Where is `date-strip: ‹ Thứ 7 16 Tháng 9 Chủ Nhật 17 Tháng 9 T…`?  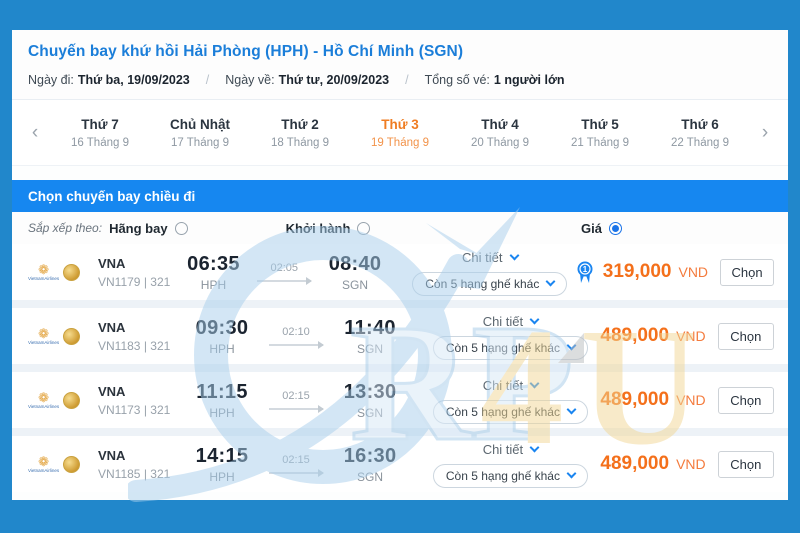 date-strip: ‹ Thứ 7 16 Tháng 9 Chủ Nhật 17 Tháng 9 T… is located at coordinates (400, 133).